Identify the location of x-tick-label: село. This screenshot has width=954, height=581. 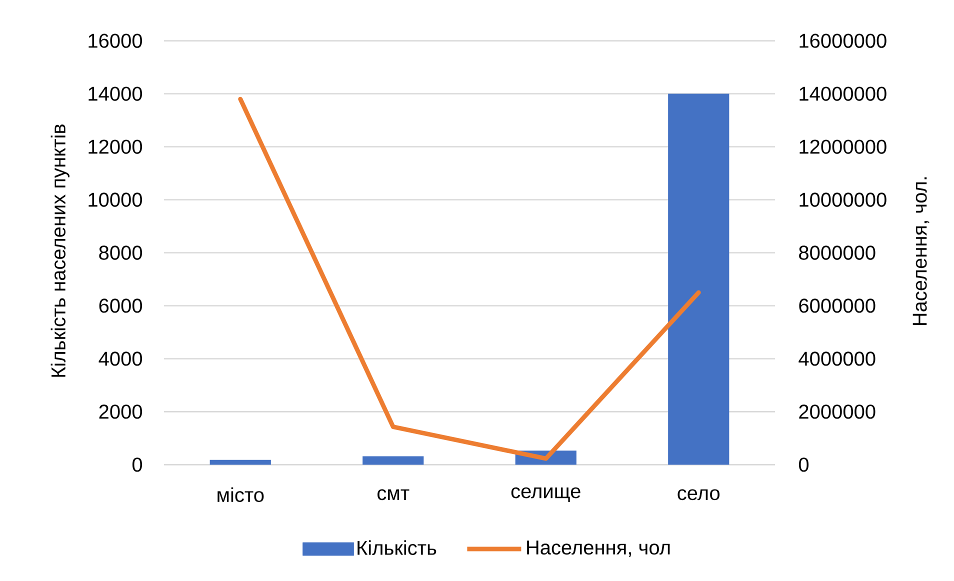
(699, 494).